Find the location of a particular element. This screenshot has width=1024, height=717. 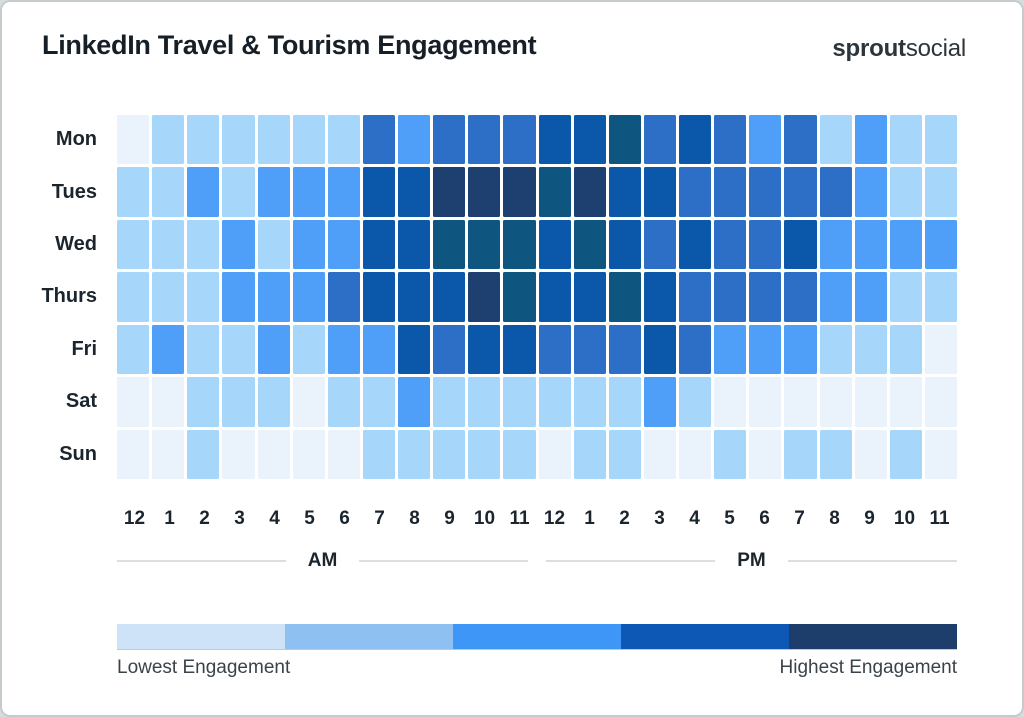

hour-label: 6 is located at coordinates (344, 518).